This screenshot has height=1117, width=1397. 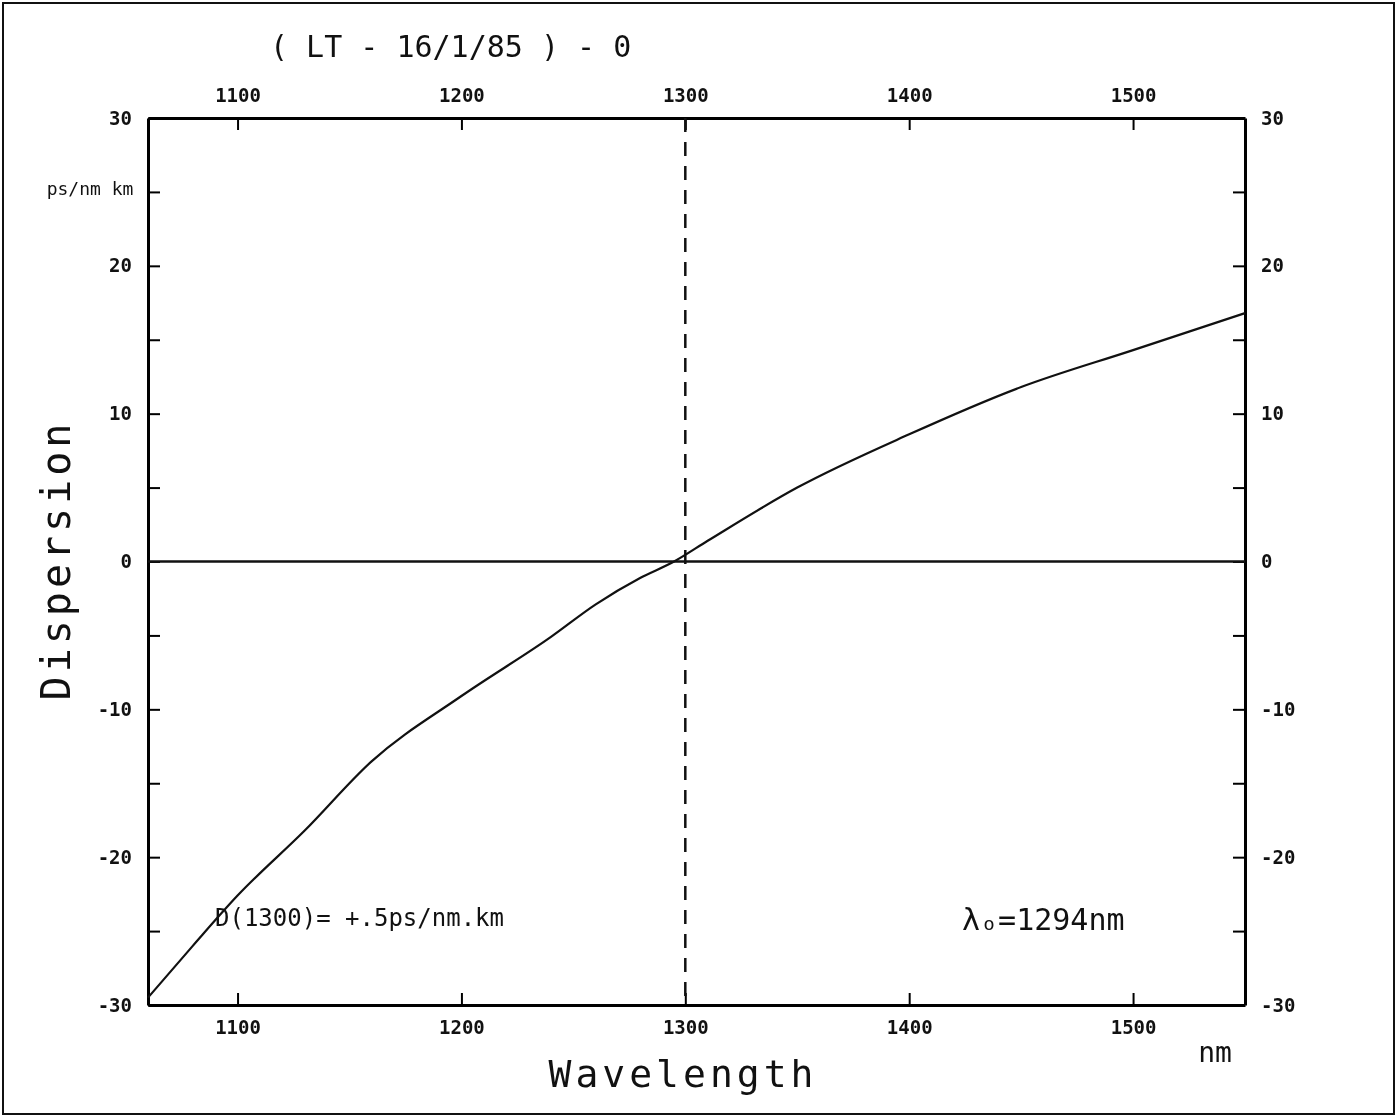 I want to click on y-tick-label: 30, so click(x=120, y=117).